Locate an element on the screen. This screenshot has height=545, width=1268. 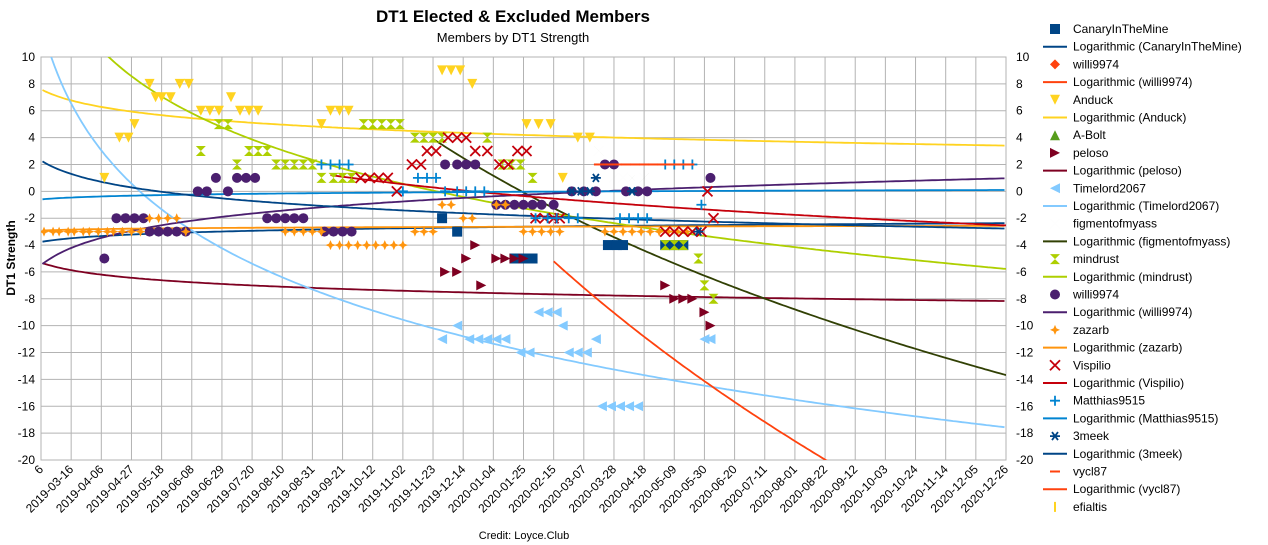
y-tick-label-left: 6 is located at coordinates (31, 111).